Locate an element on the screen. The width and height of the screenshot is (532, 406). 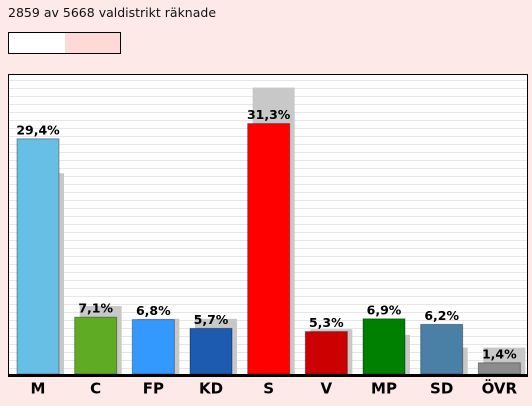
value-label: 5,3% is located at coordinates (326, 322).